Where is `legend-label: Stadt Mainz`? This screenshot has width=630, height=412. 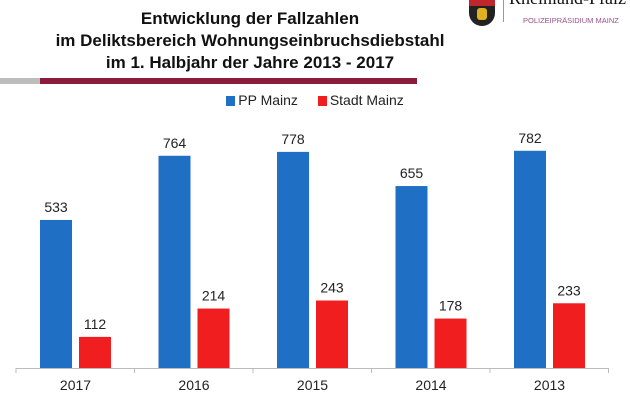
legend-label: Stadt Mainz is located at coordinates (366, 100).